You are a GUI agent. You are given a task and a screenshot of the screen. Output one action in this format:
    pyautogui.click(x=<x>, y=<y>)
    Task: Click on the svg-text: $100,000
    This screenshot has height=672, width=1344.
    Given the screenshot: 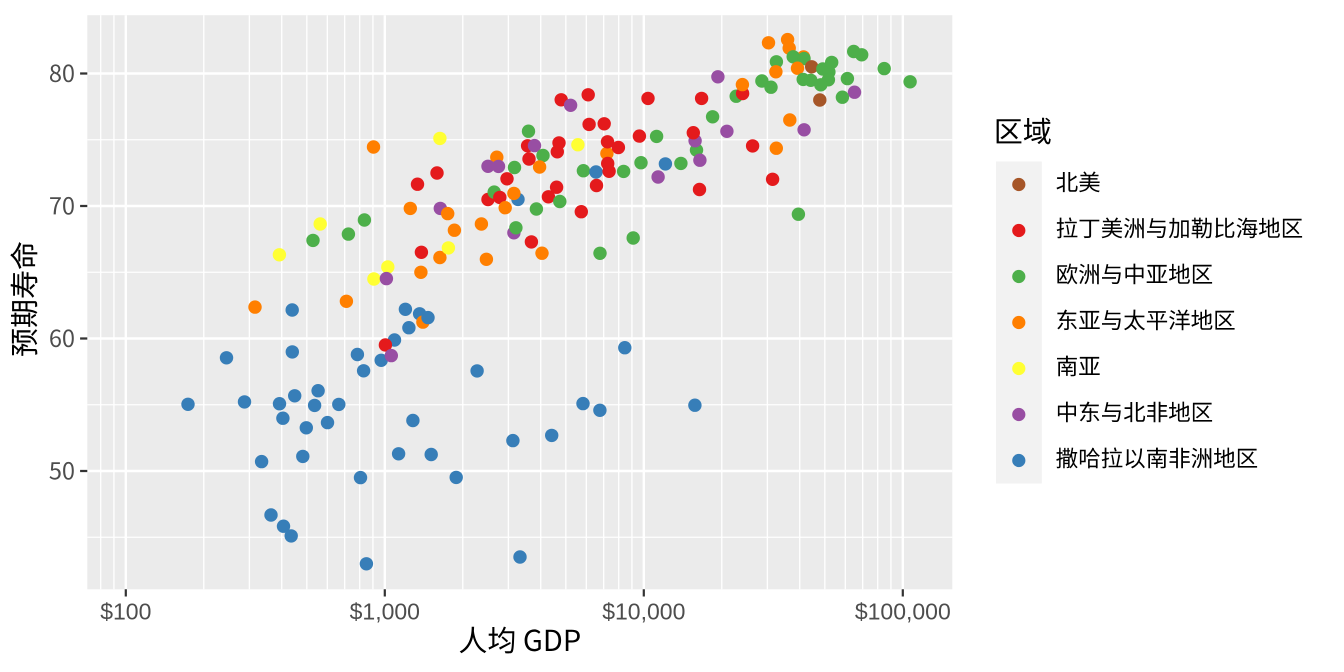 What is the action you would take?
    pyautogui.click(x=903, y=612)
    